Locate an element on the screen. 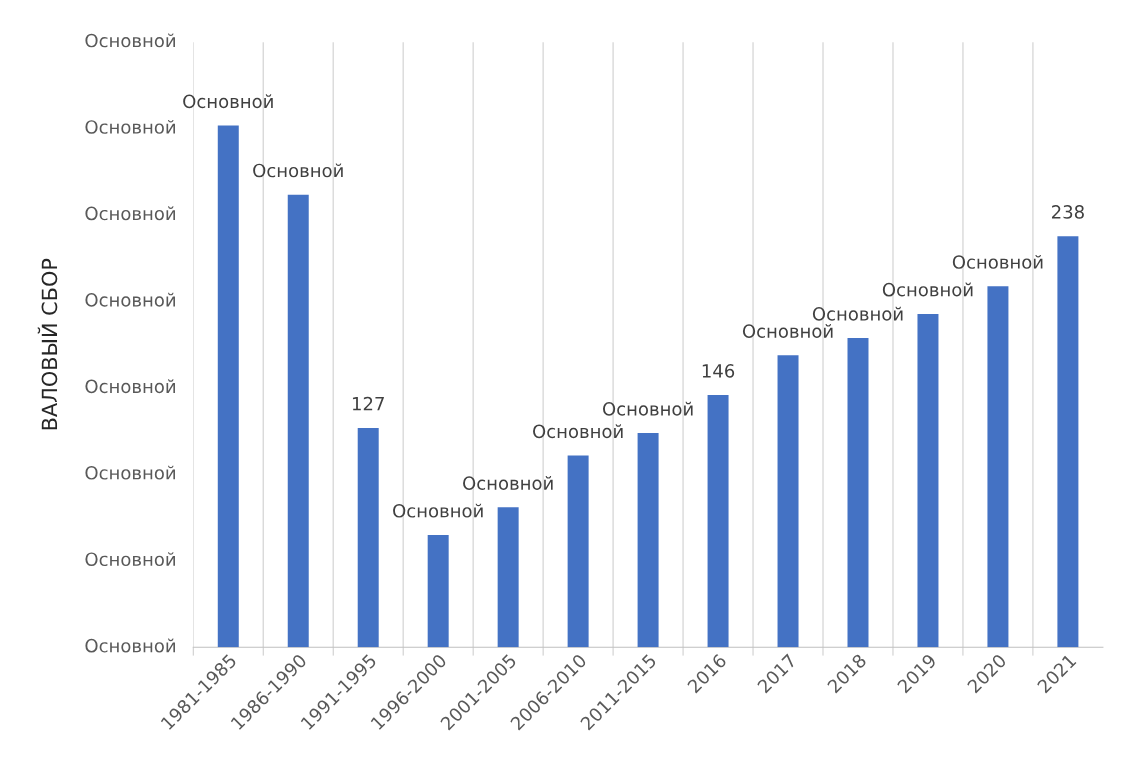 The width and height of the screenshot is (1137, 766). y-axis-title: ВАЛОВЫЙ СБОР is located at coordinates (47, 344).